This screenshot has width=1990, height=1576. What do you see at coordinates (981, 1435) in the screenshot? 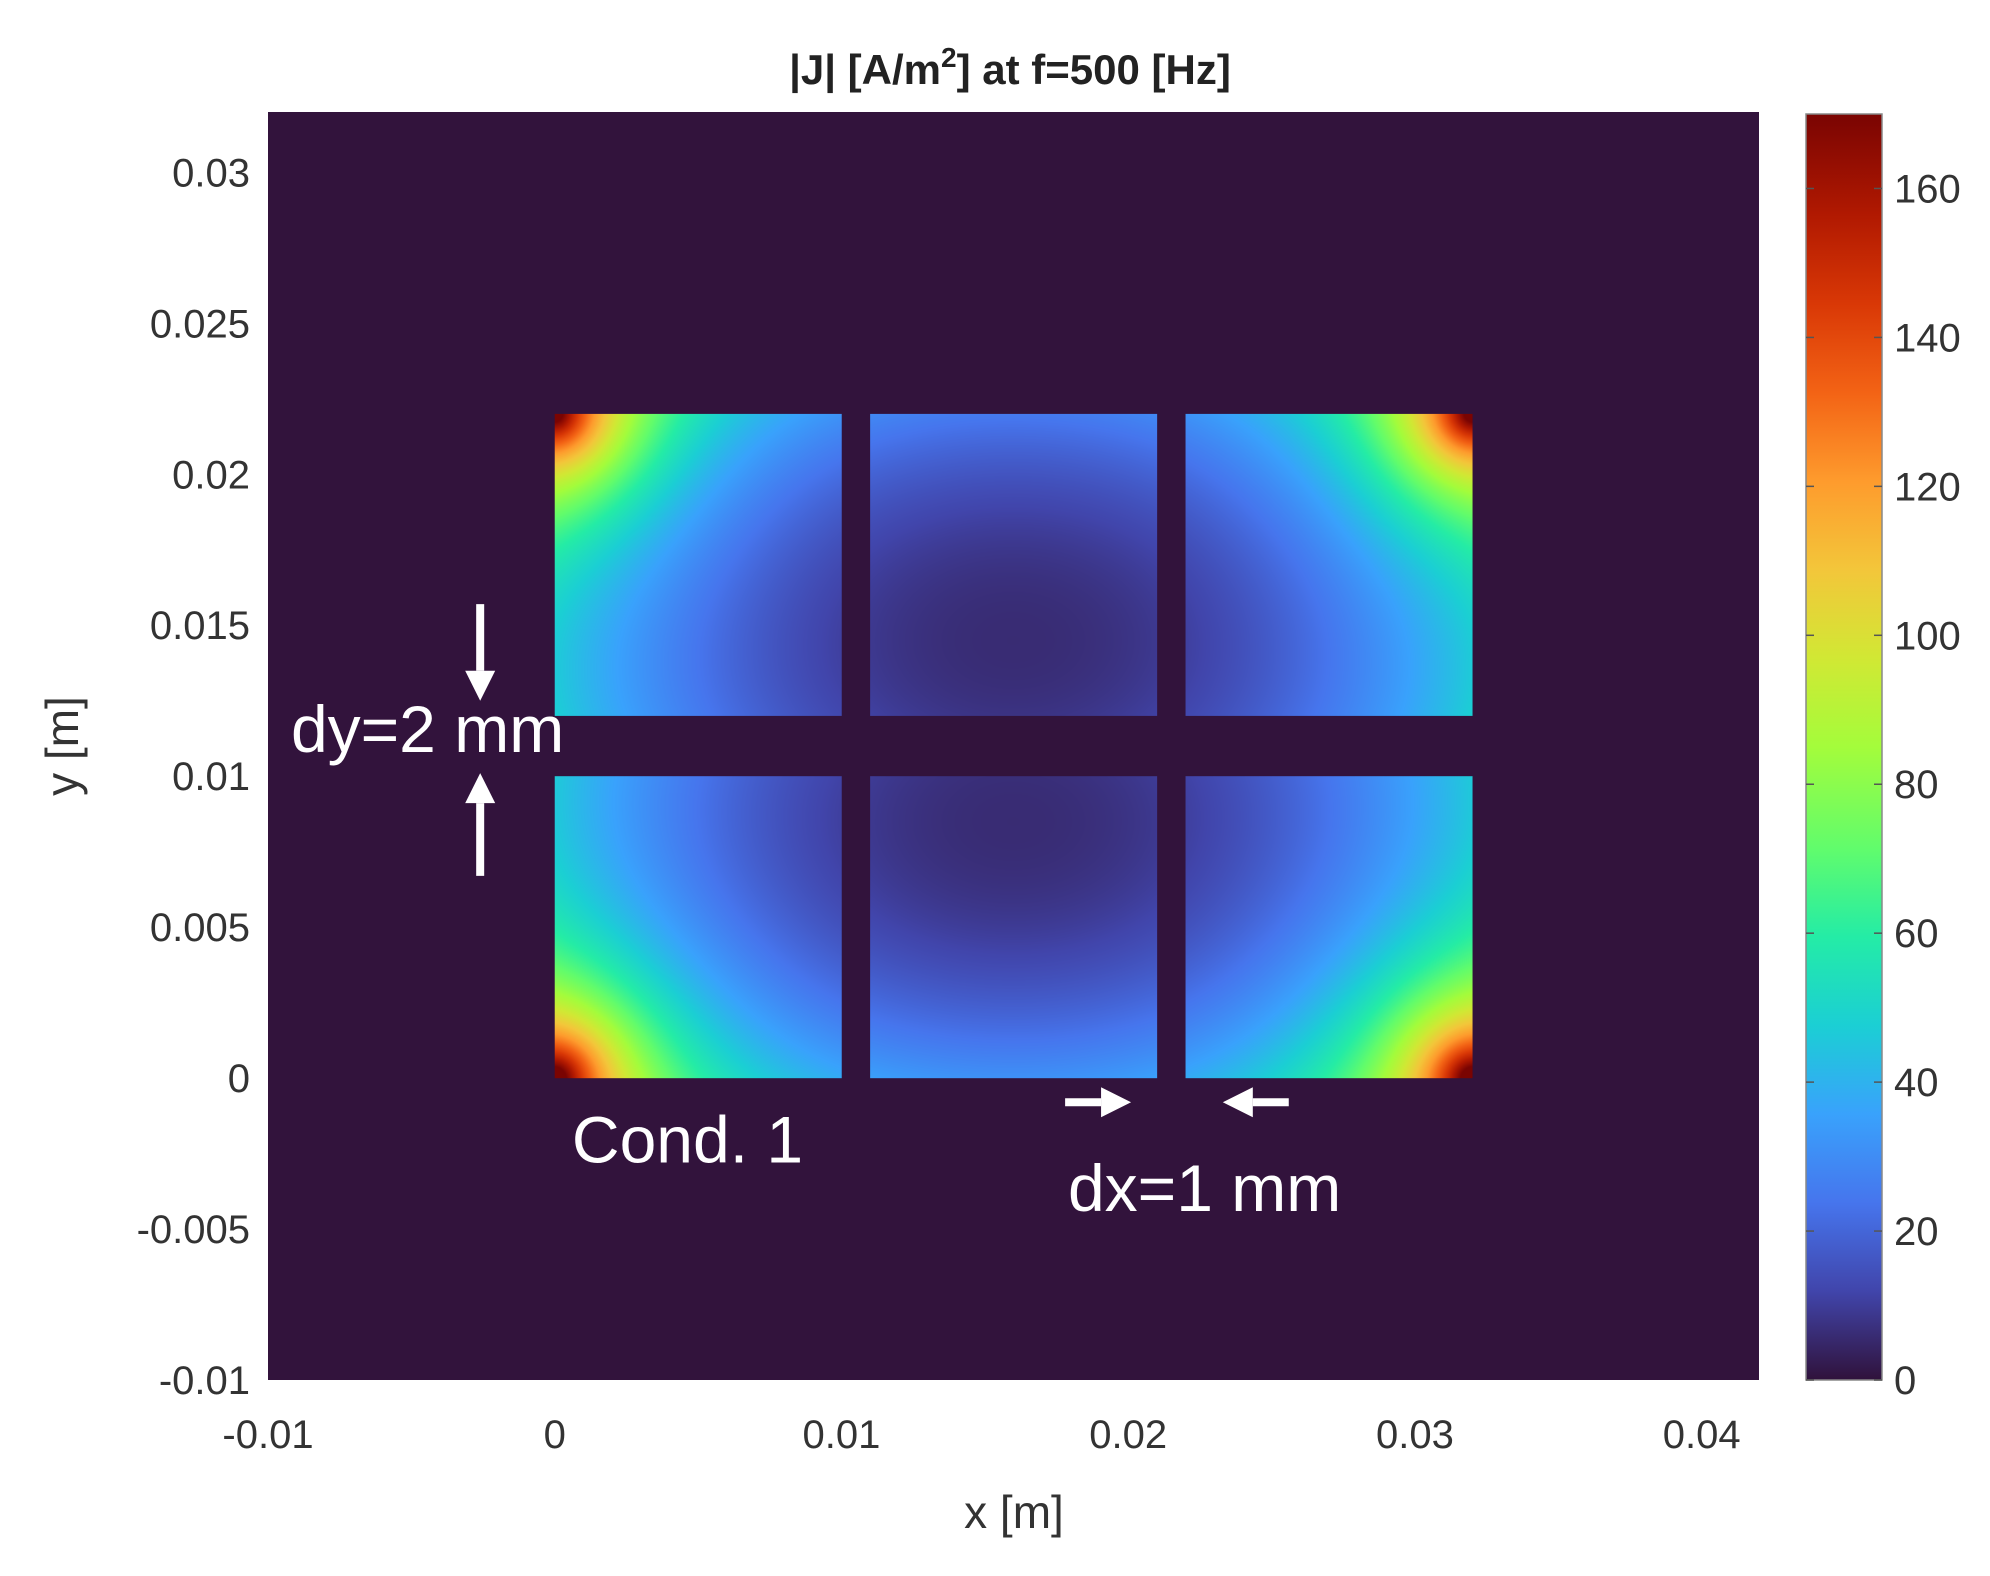
I see `x-axis-ticks: -0.01 0 0.01 0.02 0.03 0.04` at bounding box center [981, 1435].